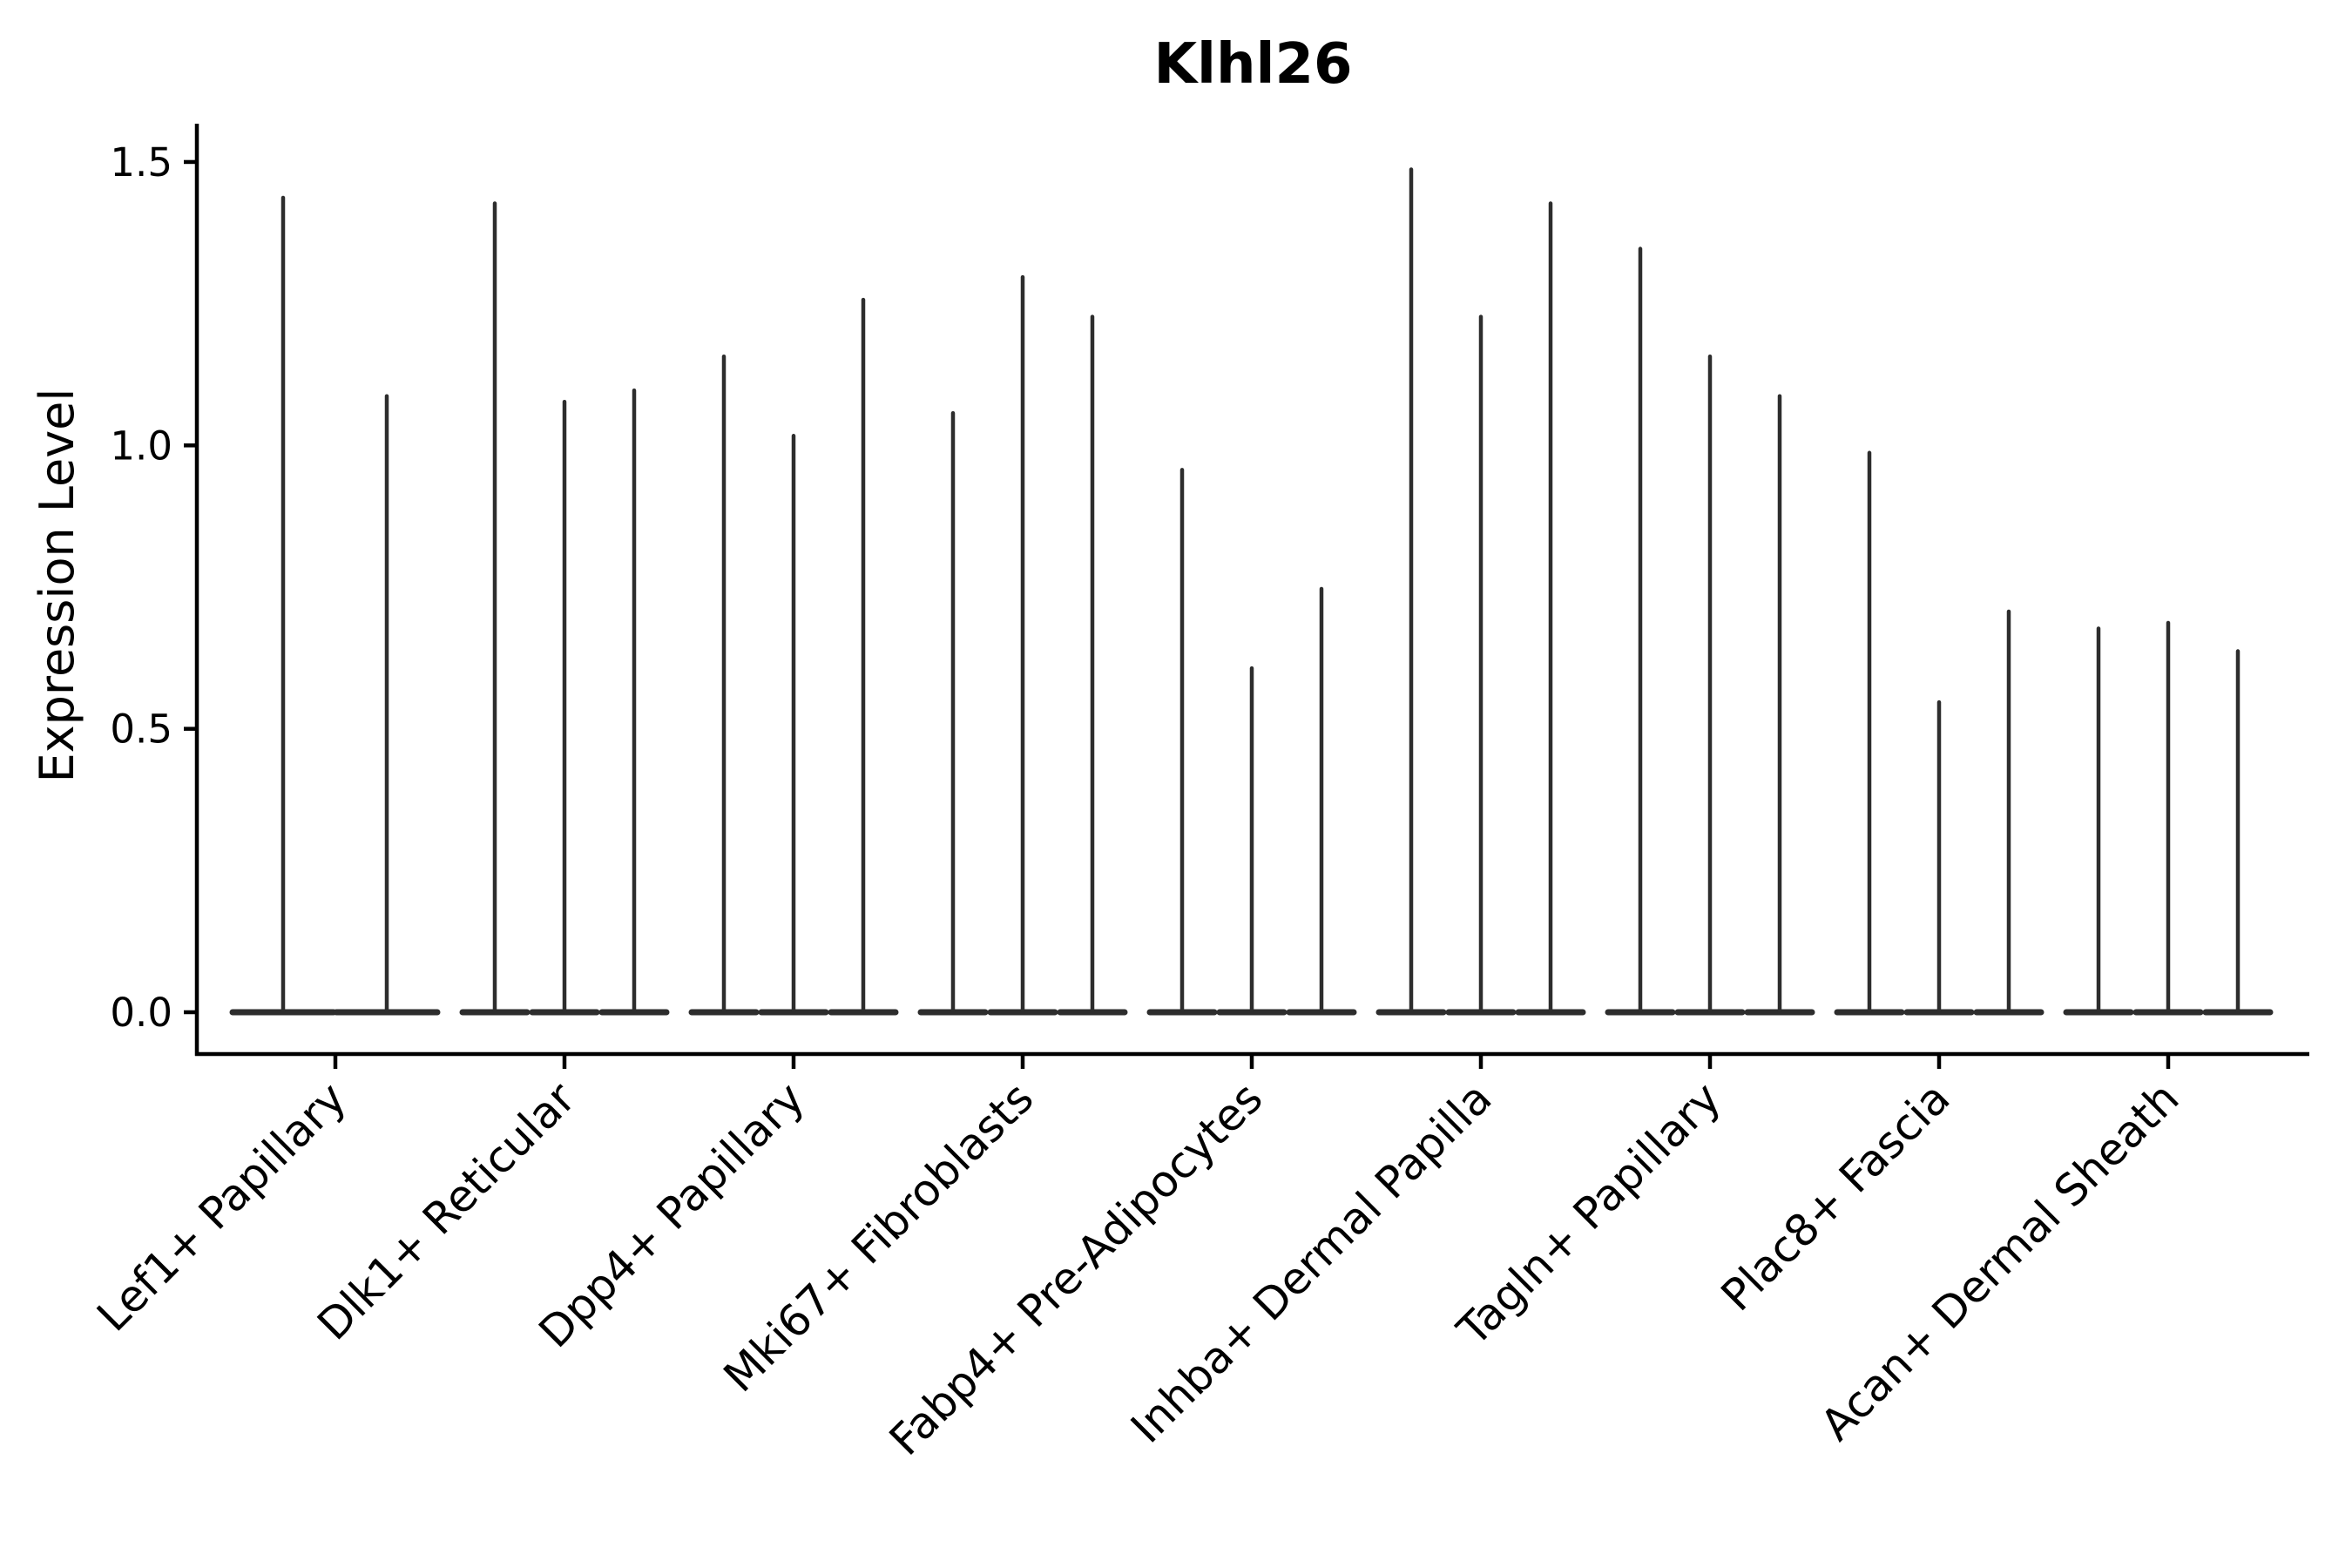 Image resolution: width=2352 pixels, height=1568 pixels. Describe the element at coordinates (1076, 1268) in the screenshot. I see `x-category-label: Fabp4+ Pre-Adipocytes` at that location.